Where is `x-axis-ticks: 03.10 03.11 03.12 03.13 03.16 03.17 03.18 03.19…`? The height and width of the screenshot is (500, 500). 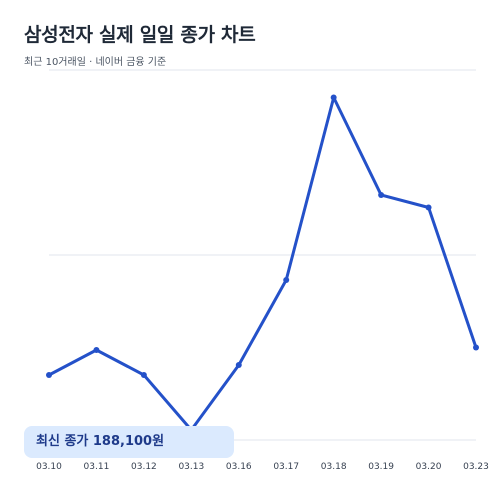 x-axis-ticks: 03.10 03.11 03.12 03.13 03.16 03.17 03.18 03.19… is located at coordinates (262, 467).